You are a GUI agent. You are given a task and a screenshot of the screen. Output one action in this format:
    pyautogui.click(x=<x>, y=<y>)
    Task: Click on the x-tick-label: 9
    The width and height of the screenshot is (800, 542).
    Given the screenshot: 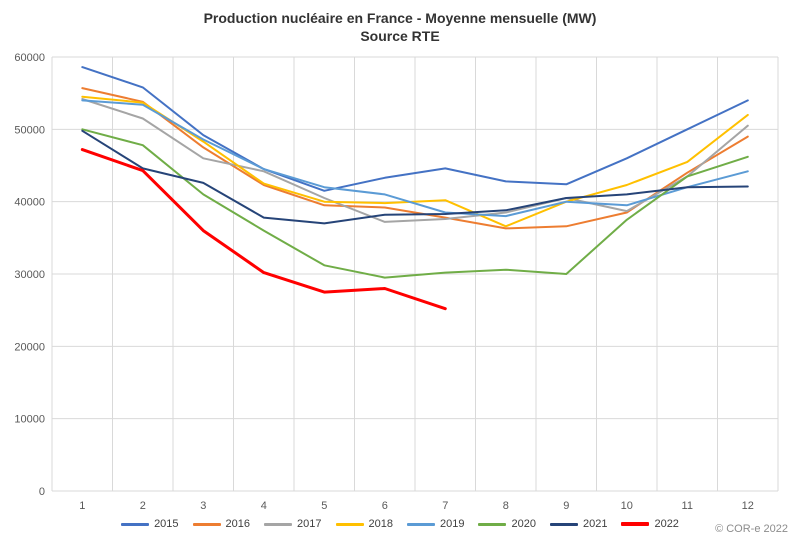 What is the action you would take?
    pyautogui.click(x=566, y=506)
    